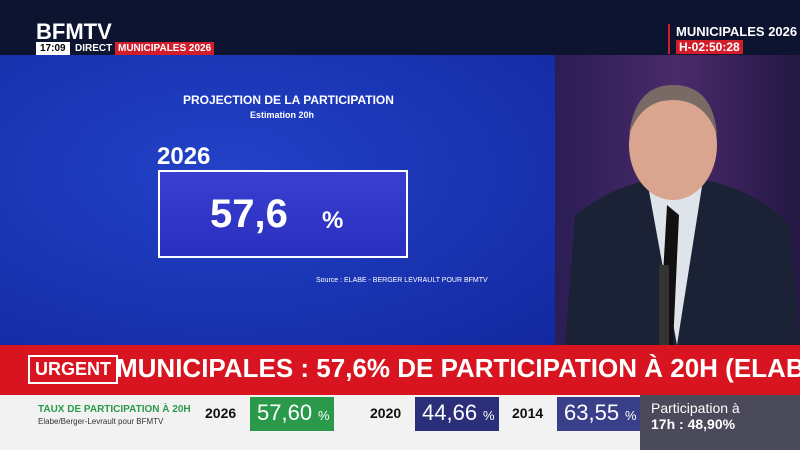 The width and height of the screenshot is (800, 450). What do you see at coordinates (101, 421) in the screenshot?
I see `ticker-subtitle: Elabe/Berger-Levrault pour BFMTV` at bounding box center [101, 421].